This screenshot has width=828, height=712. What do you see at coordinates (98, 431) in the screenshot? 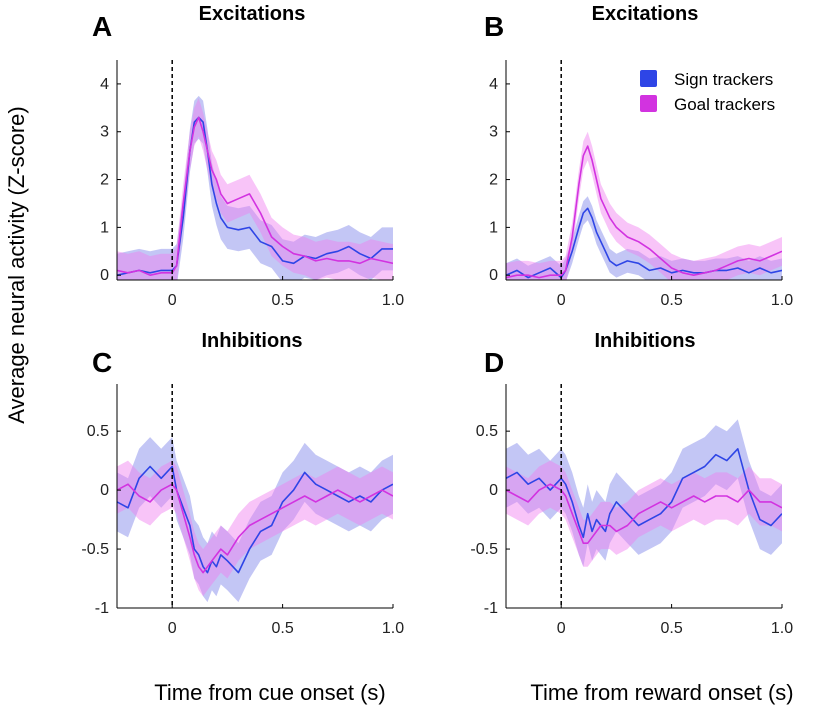
I see `panel-c-ytick-label: 0.5` at bounding box center [98, 431].